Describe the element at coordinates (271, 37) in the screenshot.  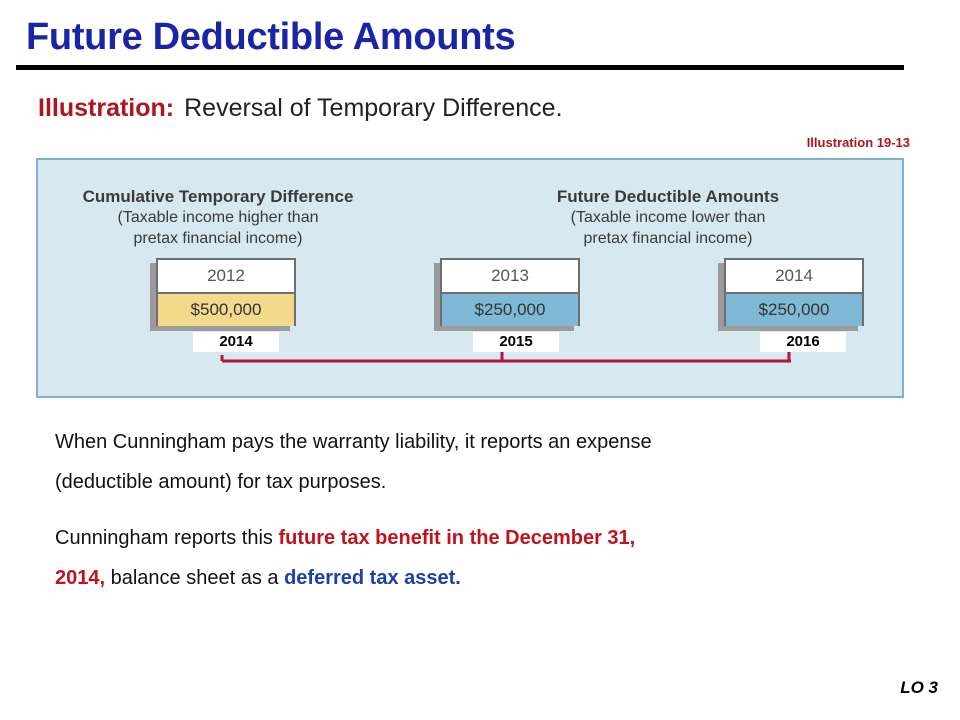
I see `slide-title: Future Deductible Amounts` at that location.